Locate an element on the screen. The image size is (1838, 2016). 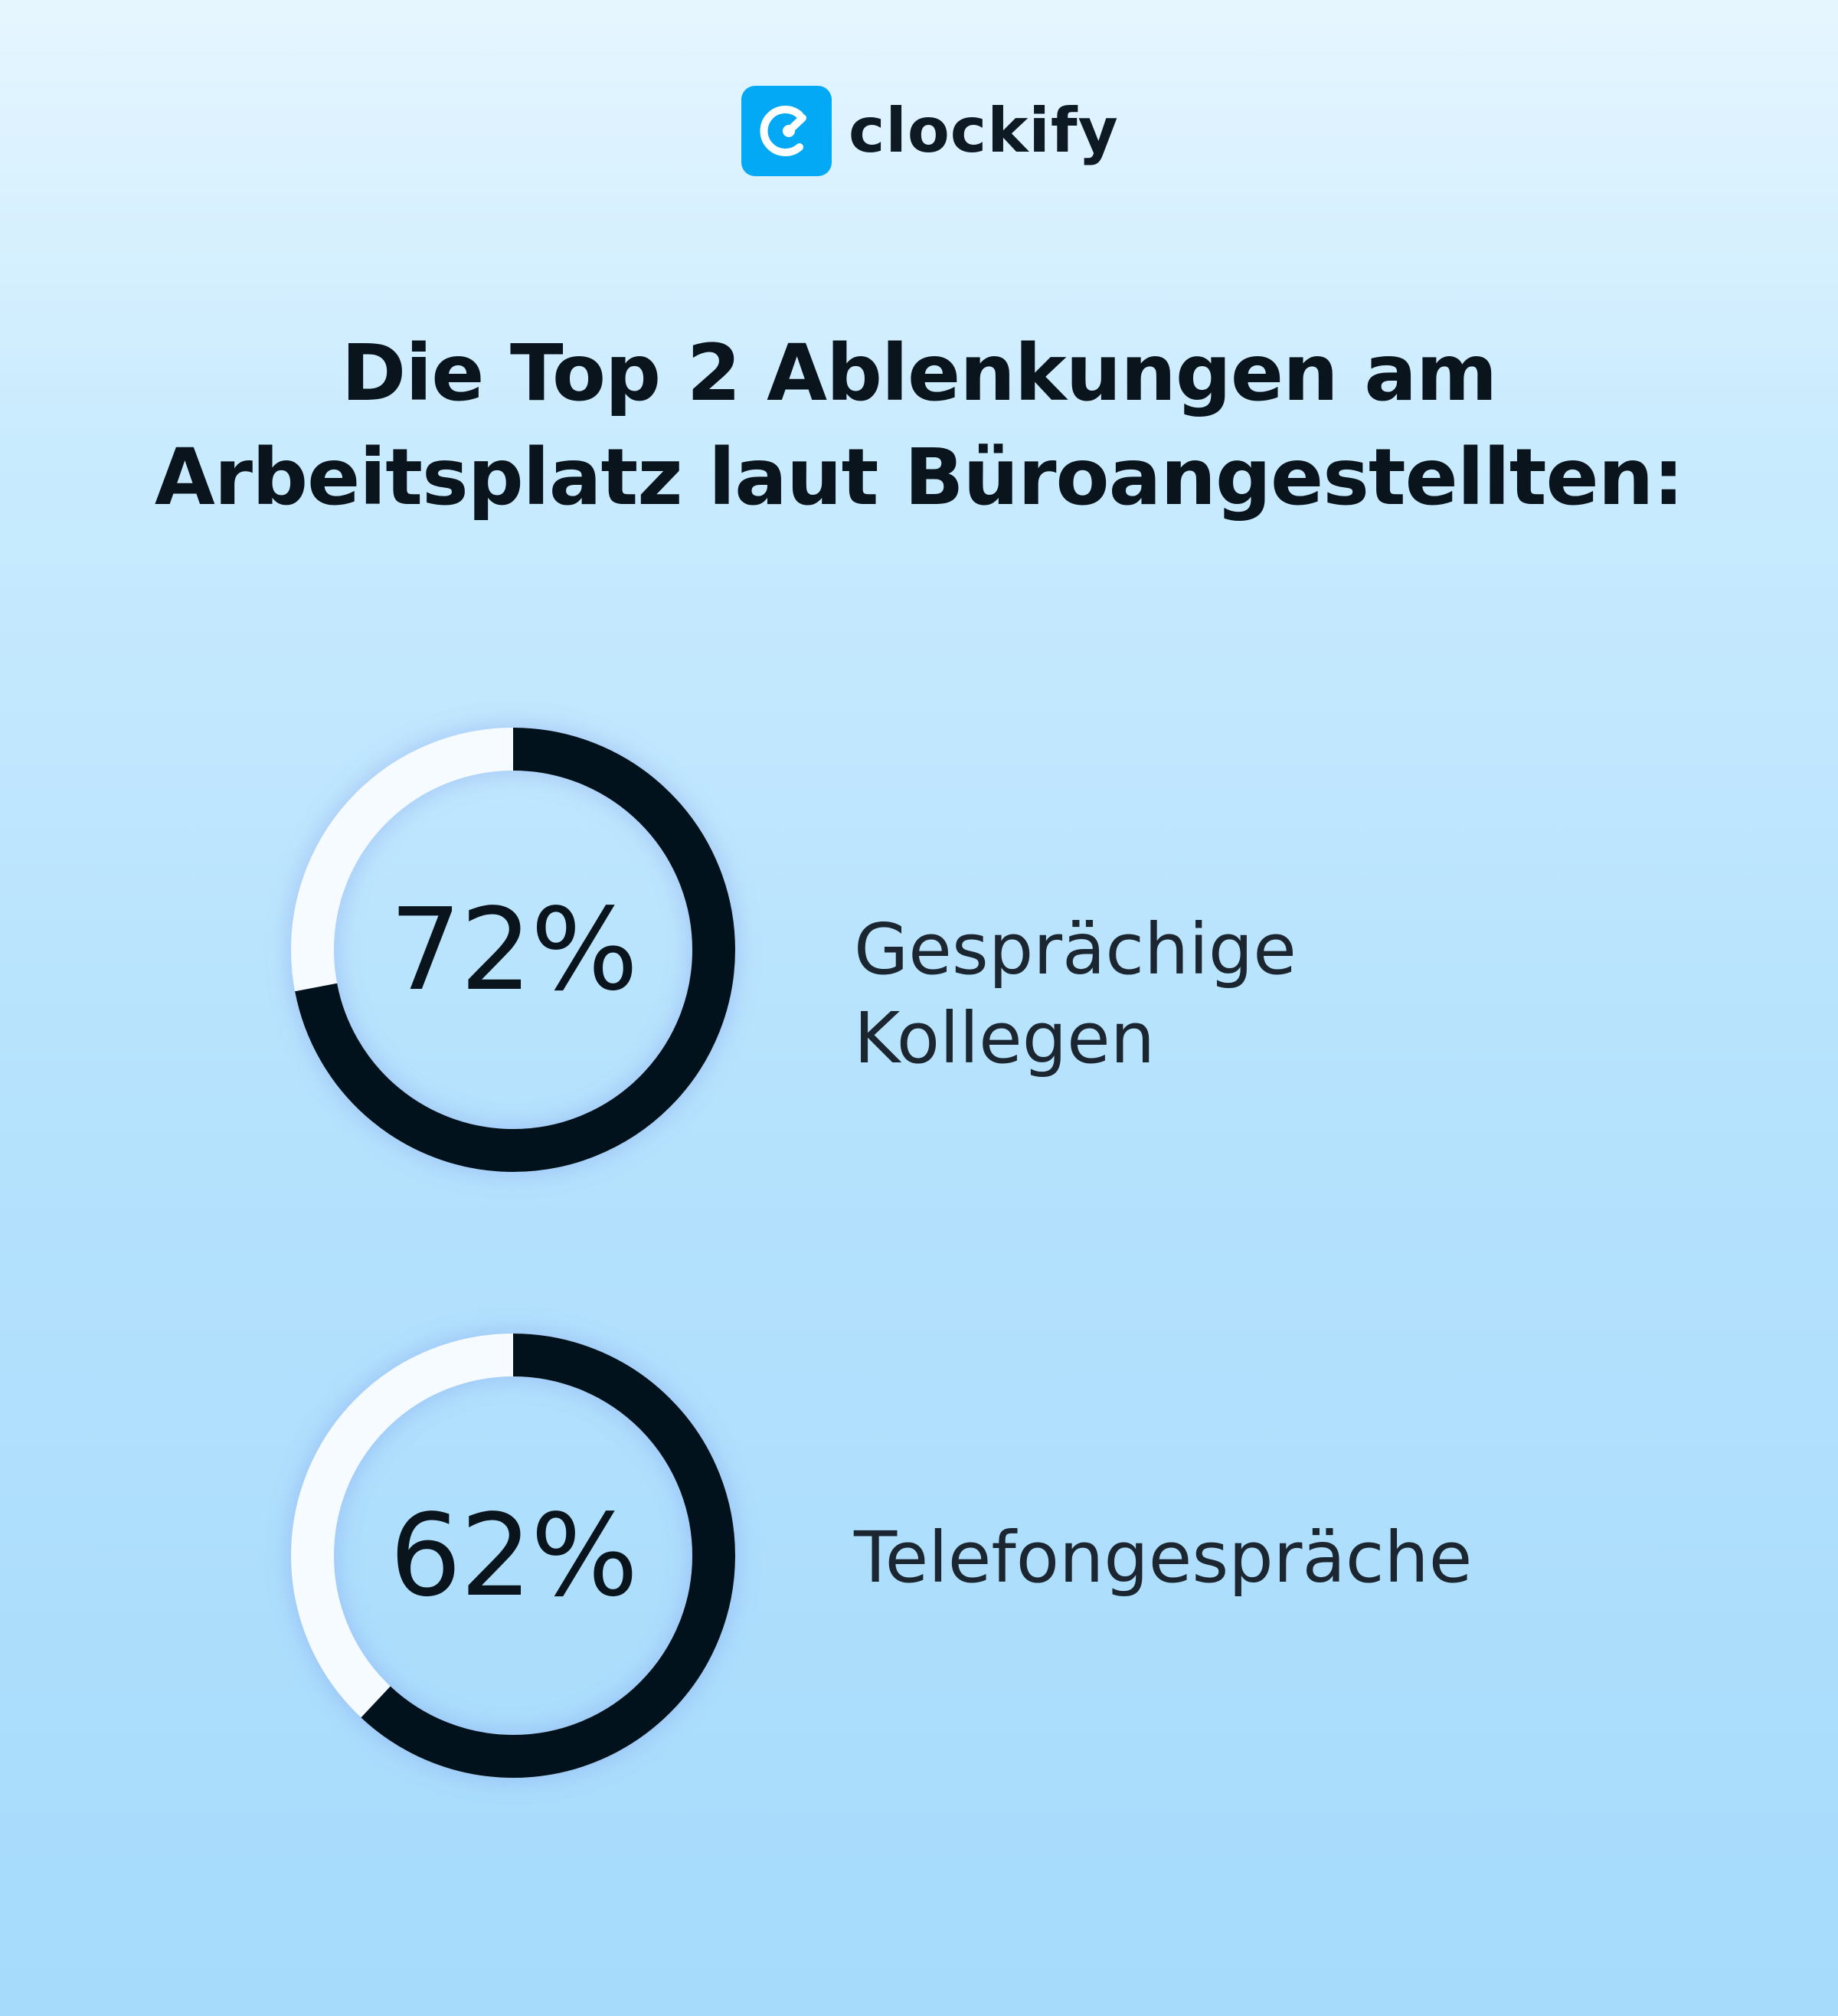
category-label-2: Telefongespräche is located at coordinates (1163, 1558).